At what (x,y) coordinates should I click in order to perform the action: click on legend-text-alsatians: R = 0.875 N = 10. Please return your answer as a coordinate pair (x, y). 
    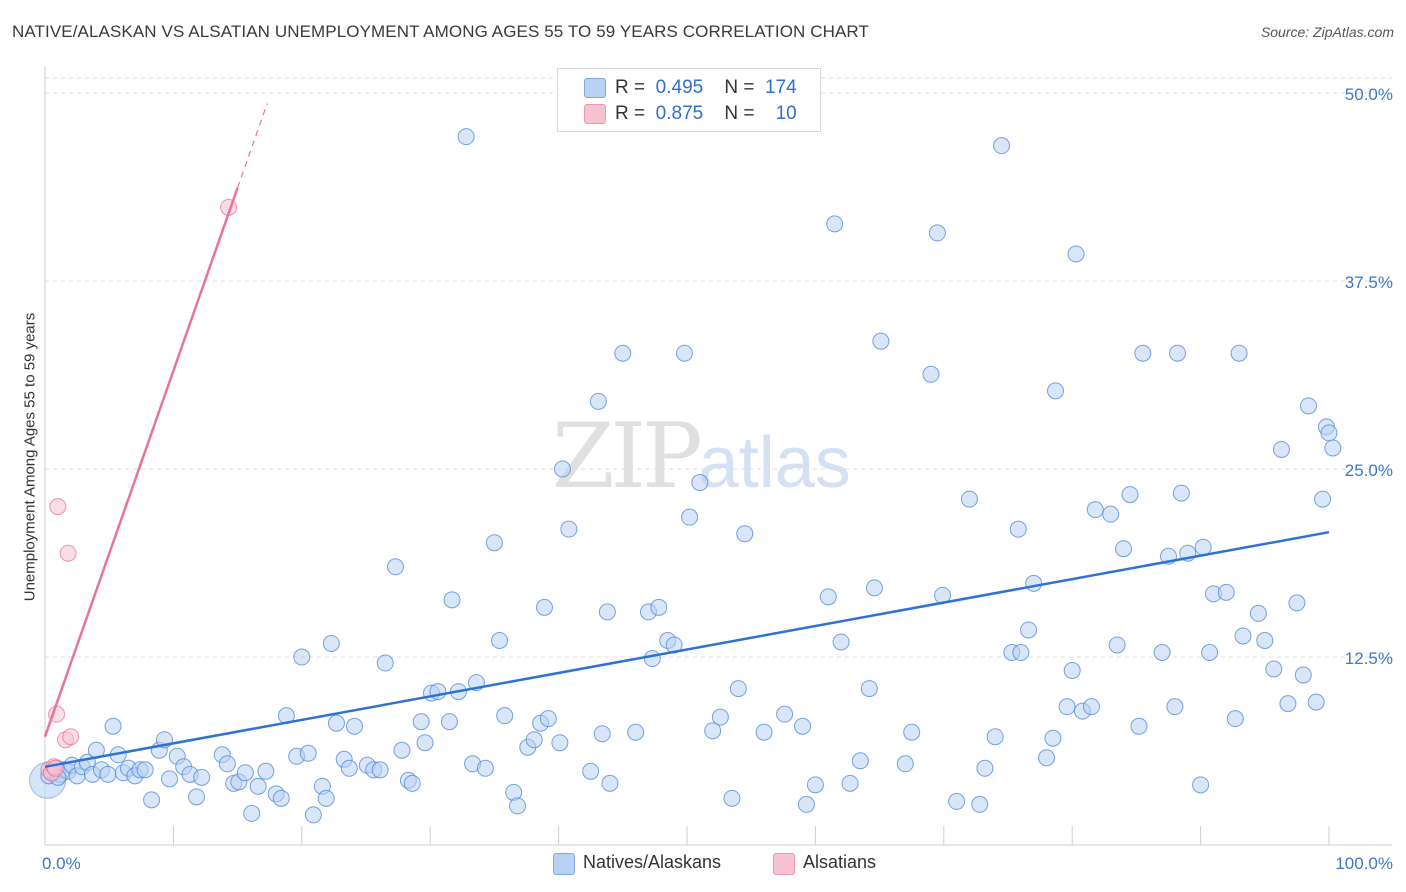
    Looking at the image, I should click on (706, 113).